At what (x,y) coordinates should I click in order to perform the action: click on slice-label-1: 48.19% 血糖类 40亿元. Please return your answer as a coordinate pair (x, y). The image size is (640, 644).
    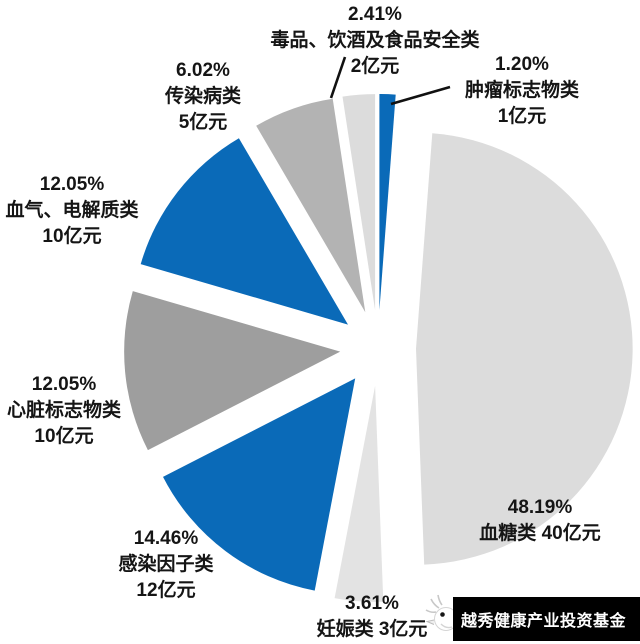
    Looking at the image, I should click on (539, 521).